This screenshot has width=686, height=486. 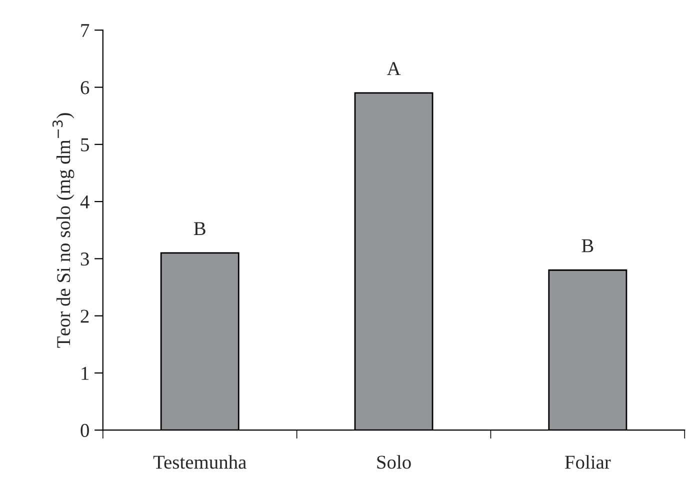 What do you see at coordinates (85, 87) in the screenshot?
I see `y-tick-label: 6` at bounding box center [85, 87].